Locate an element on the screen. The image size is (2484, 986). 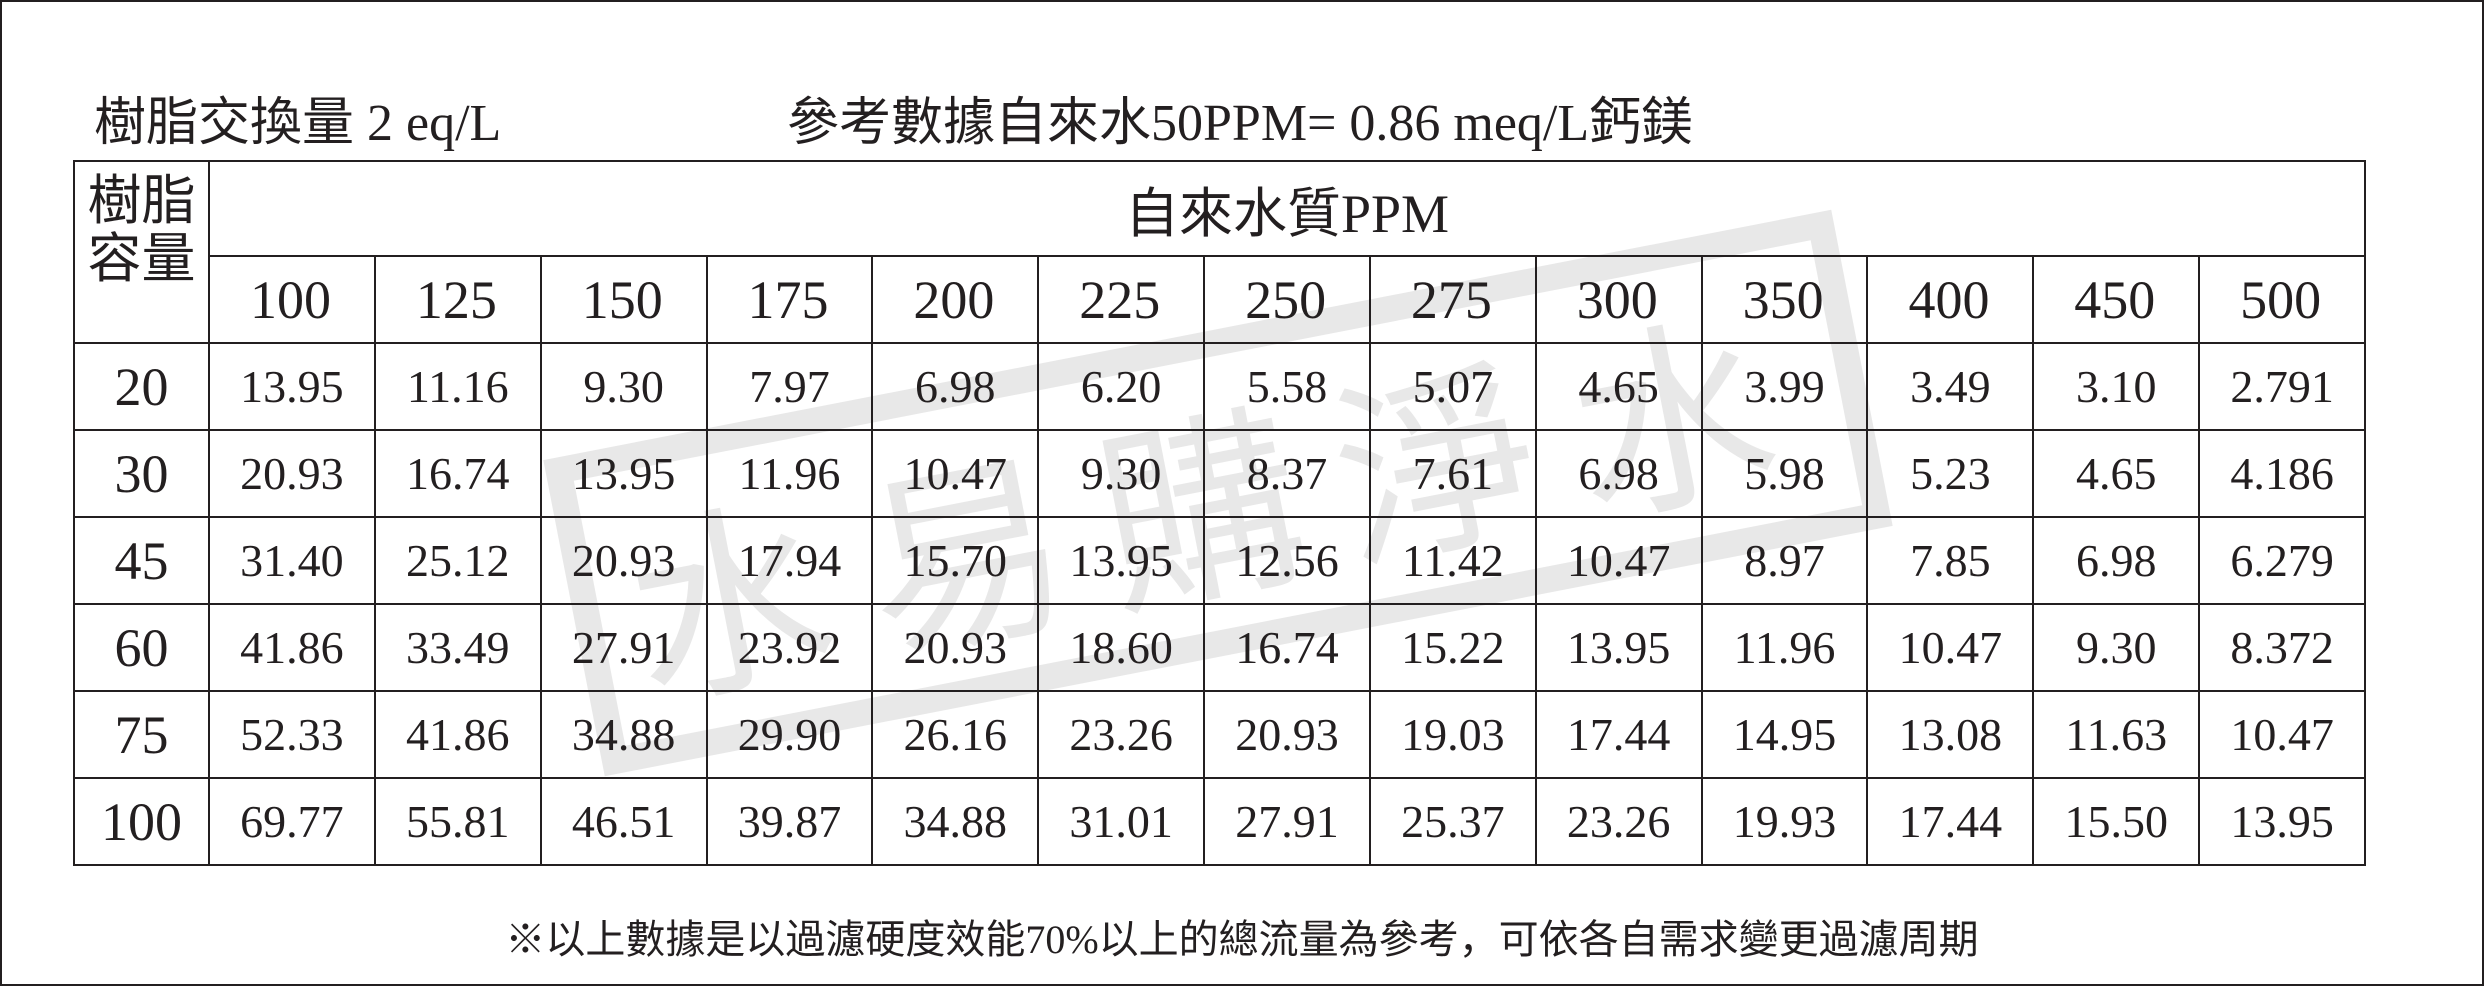
cell: 8.372 is located at coordinates (2282, 647).